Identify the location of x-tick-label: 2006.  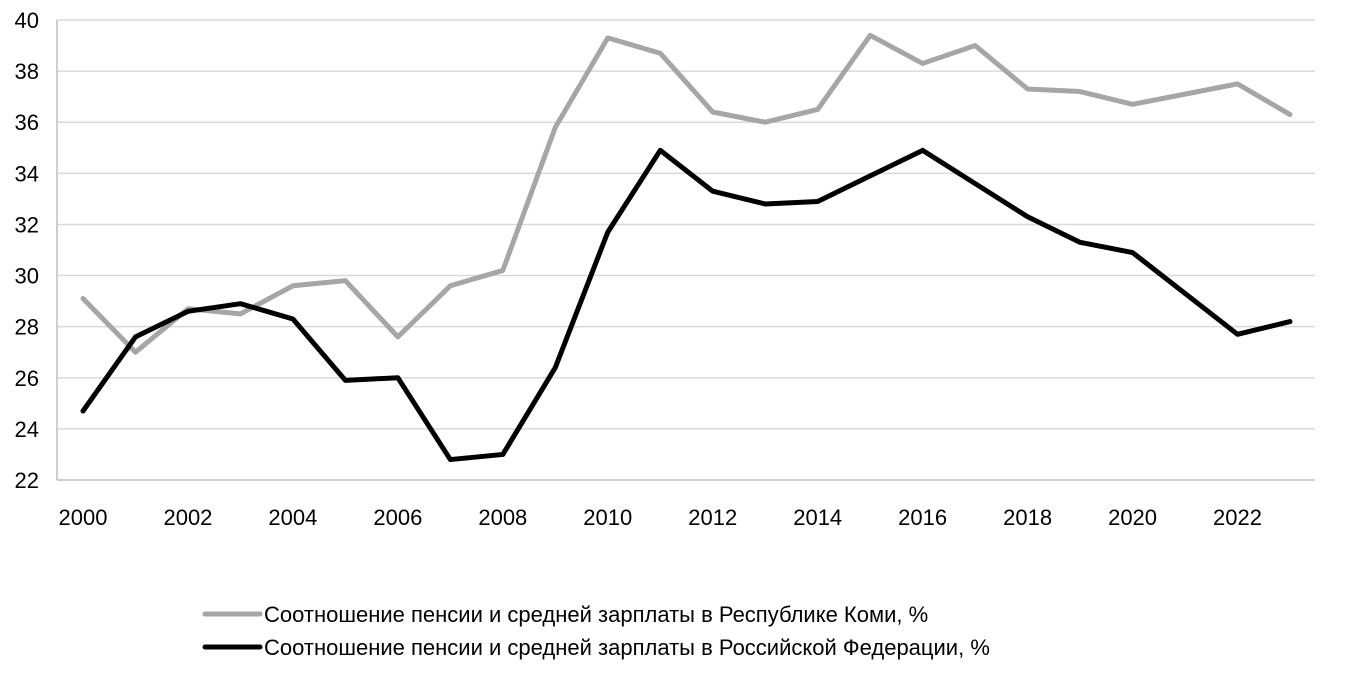
(397, 517).